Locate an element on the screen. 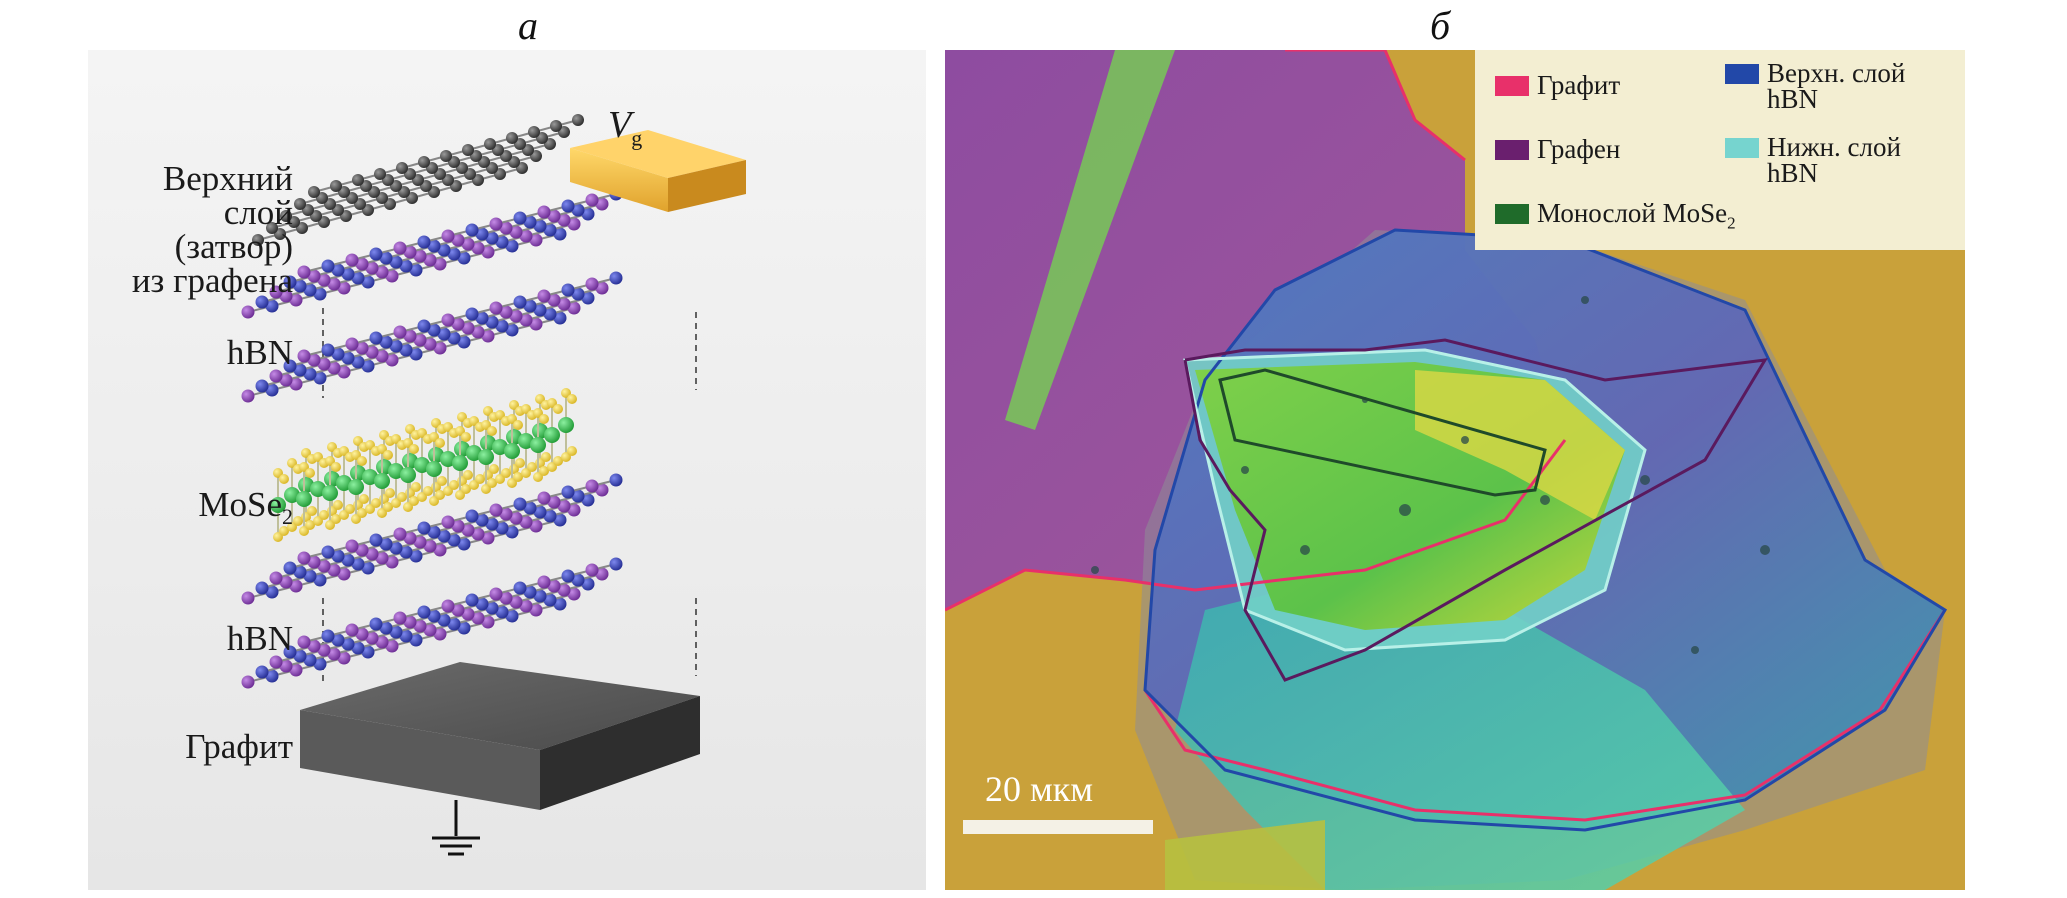  bottom-hbn-outline is located at coordinates (1415, 500).